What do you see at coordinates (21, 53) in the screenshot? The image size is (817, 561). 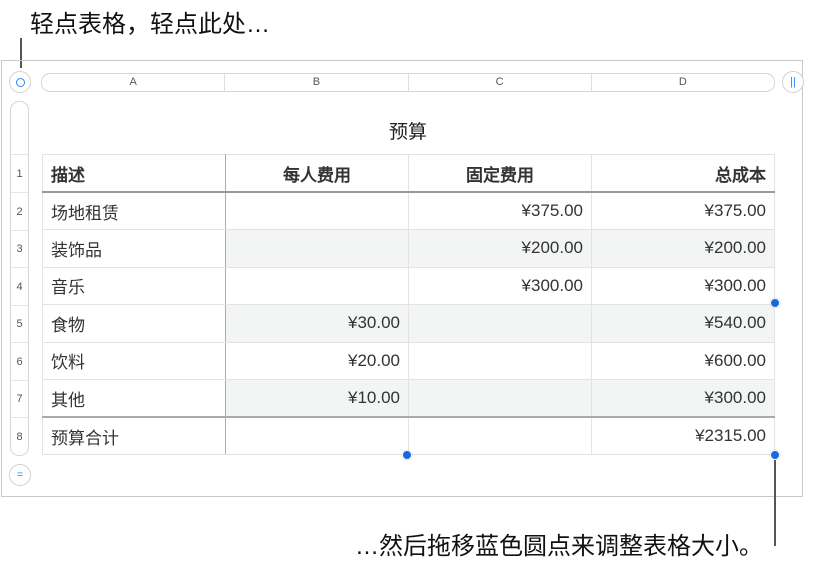 I see `callout-line-top` at bounding box center [21, 53].